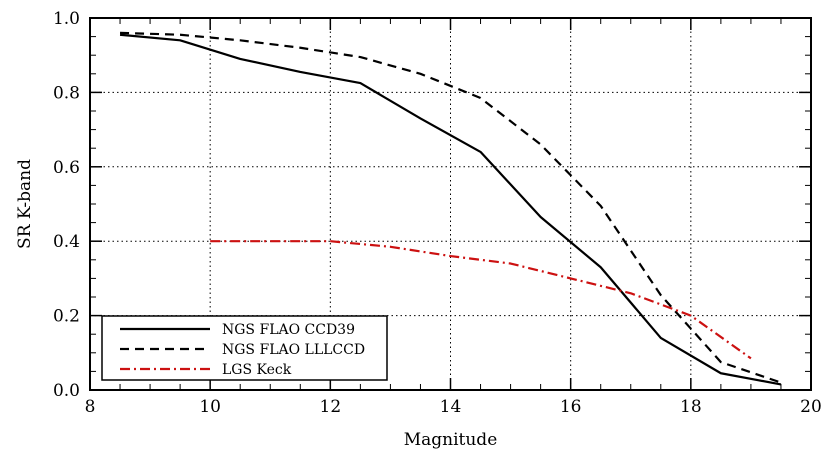 This screenshot has width=827, height=452. Describe the element at coordinates (210, 407) in the screenshot. I see `x-tick-label: 10` at that location.